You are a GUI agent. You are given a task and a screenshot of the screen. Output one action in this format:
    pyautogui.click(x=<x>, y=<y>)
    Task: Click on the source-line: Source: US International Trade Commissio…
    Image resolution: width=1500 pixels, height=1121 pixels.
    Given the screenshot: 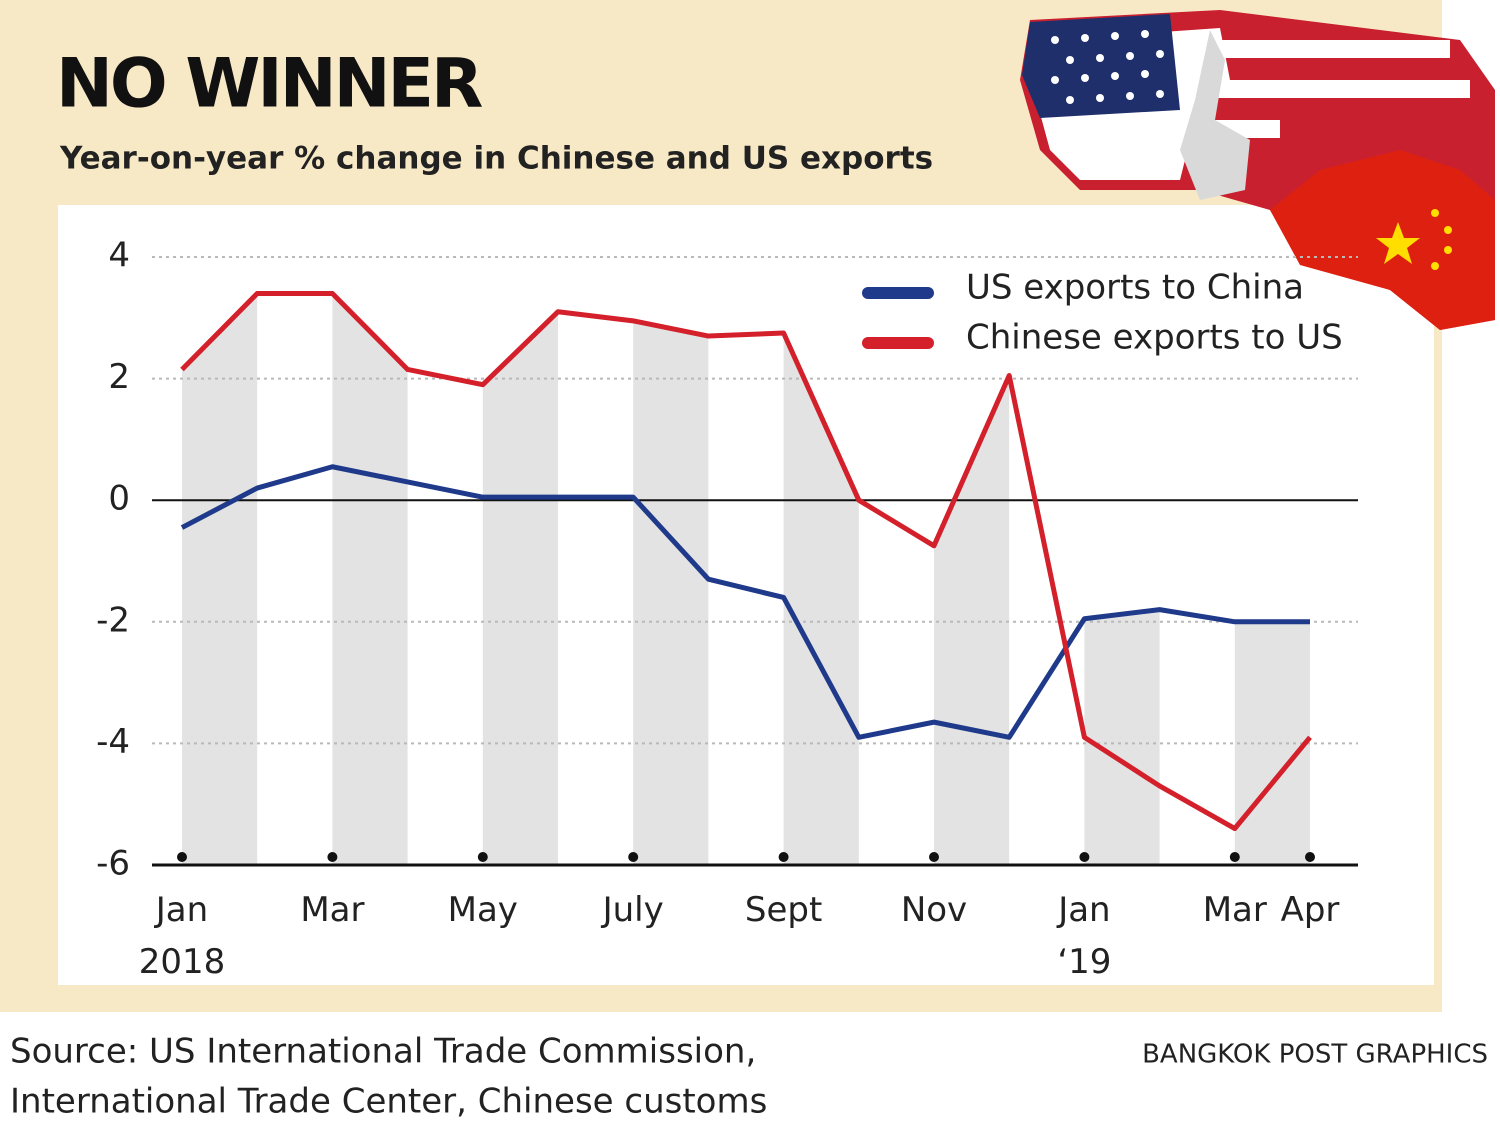 What is the action you would take?
    pyautogui.click(x=383, y=1052)
    